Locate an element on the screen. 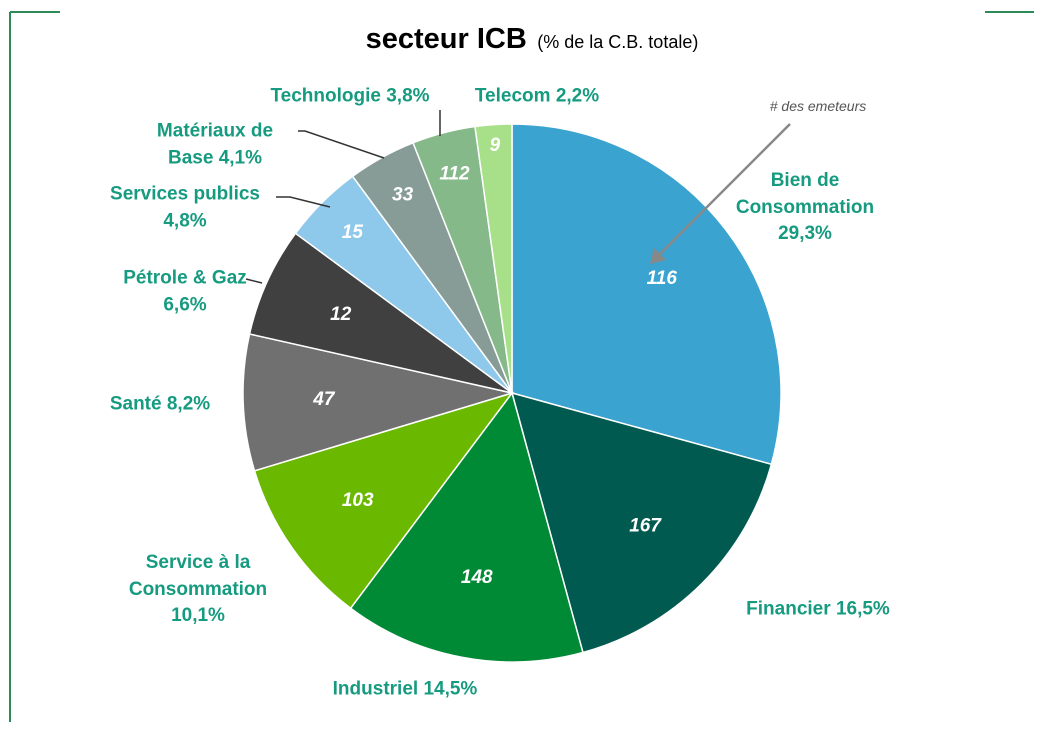 This screenshot has width=1044, height=731. title-group: secteur ICB (% de la C.B. totale) is located at coordinates (532, 39).